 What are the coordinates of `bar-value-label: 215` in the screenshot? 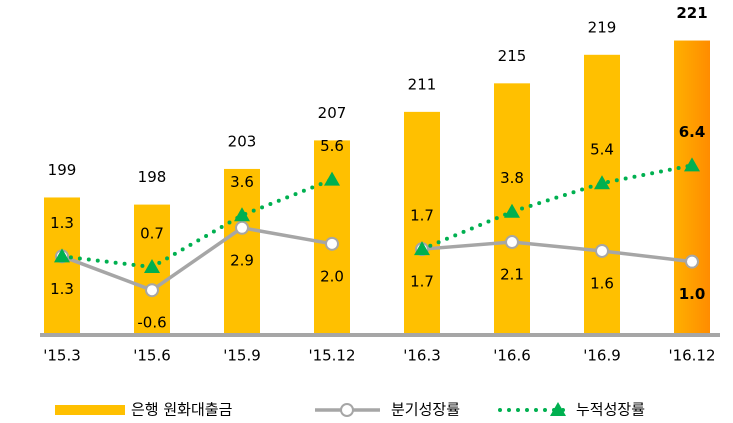 It's located at (512, 56).